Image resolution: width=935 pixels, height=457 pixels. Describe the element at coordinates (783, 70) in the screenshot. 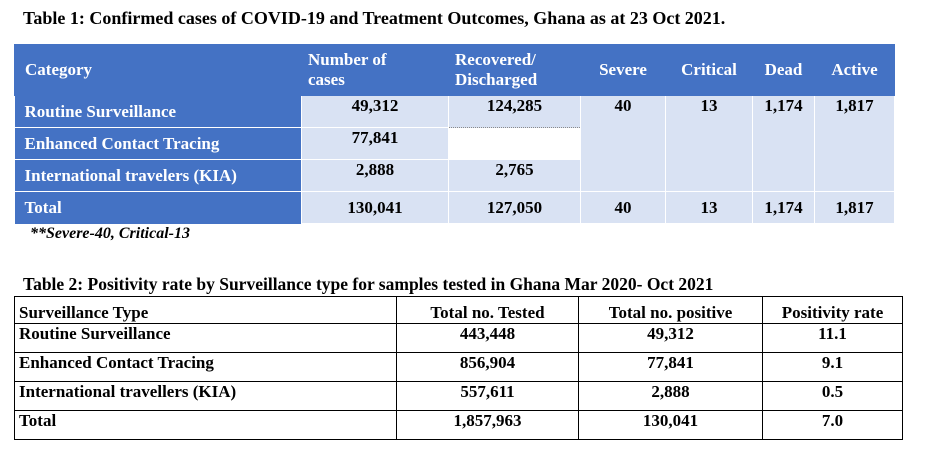

I see `header-dead: Dead` at that location.